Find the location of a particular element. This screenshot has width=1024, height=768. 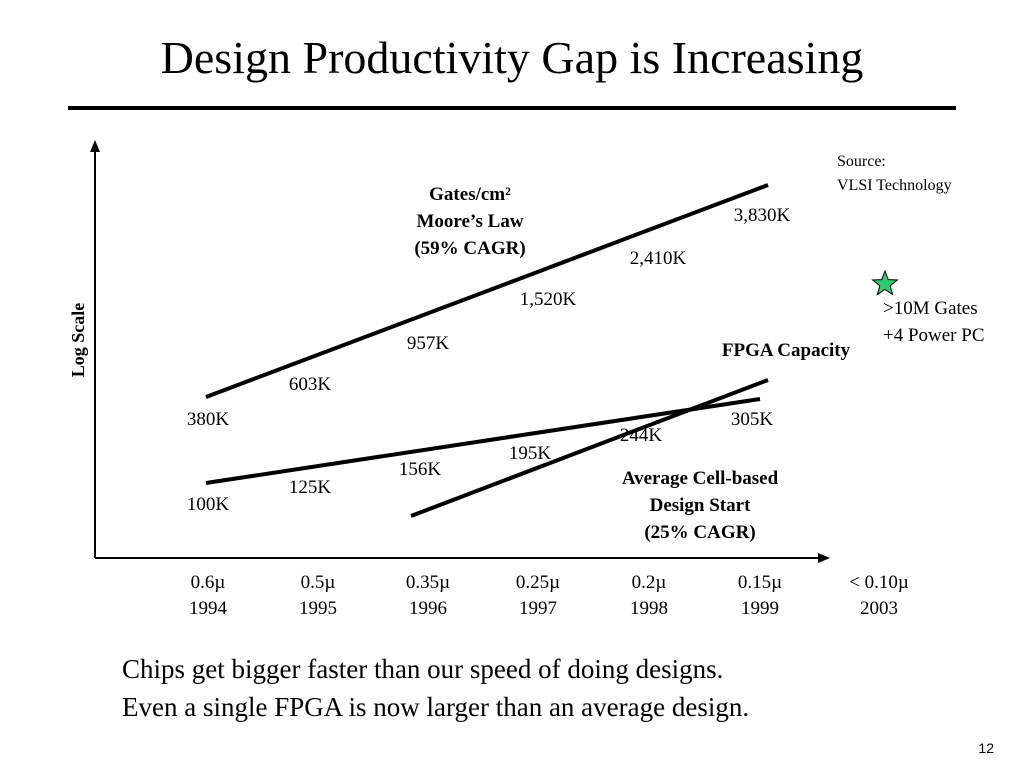

series-fpga-capacity: FPGA Capacity is located at coordinates (630, 429).